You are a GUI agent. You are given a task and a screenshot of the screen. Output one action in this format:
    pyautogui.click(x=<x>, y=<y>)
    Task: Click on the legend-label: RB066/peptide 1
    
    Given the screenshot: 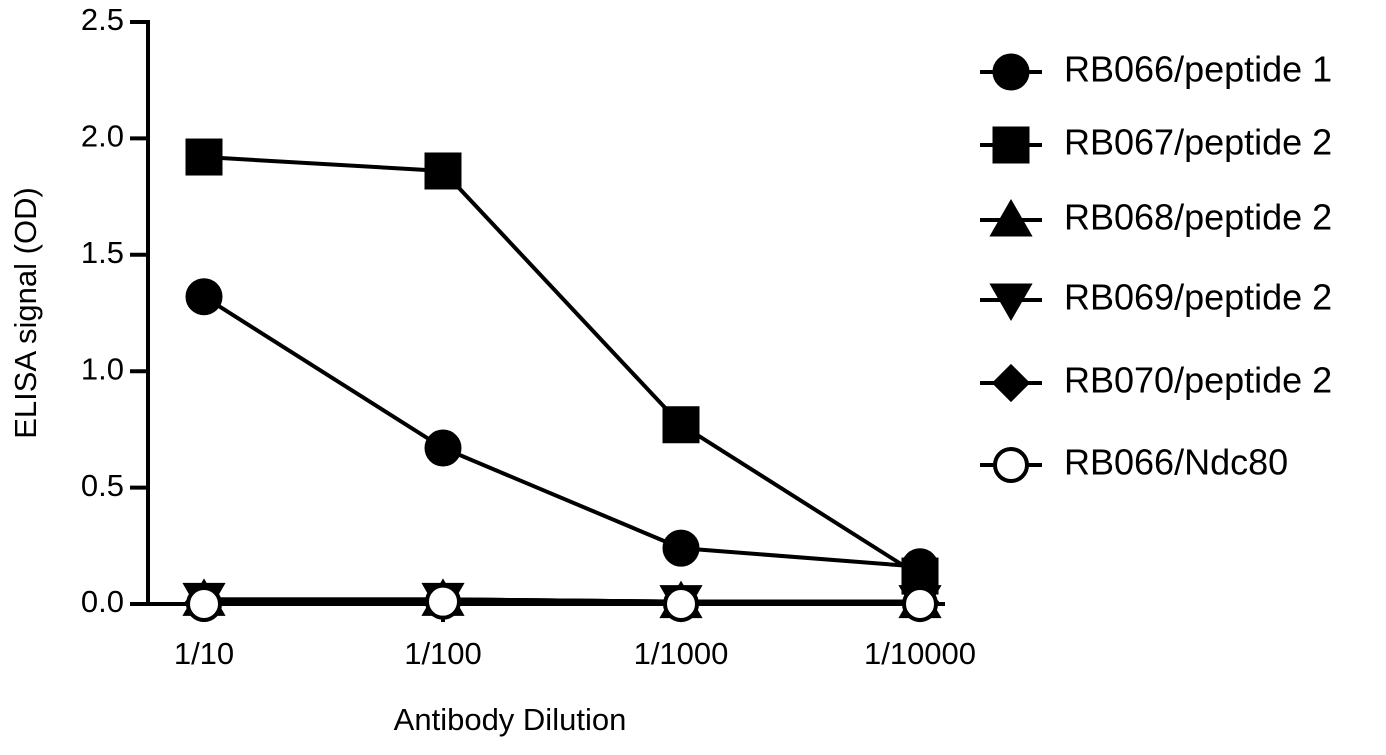 What is the action you would take?
    pyautogui.click(x=1198, y=69)
    